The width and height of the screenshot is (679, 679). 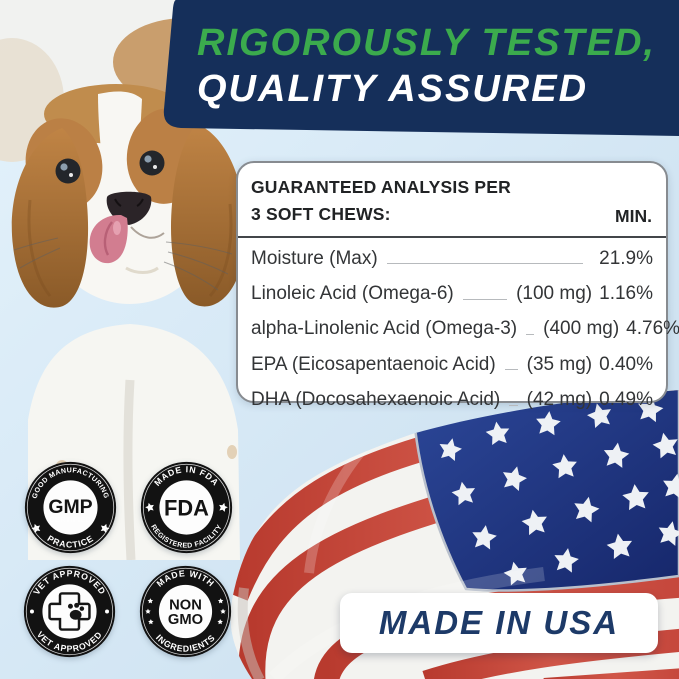 I want to click on puppy-ear-right, so click(x=208, y=215).